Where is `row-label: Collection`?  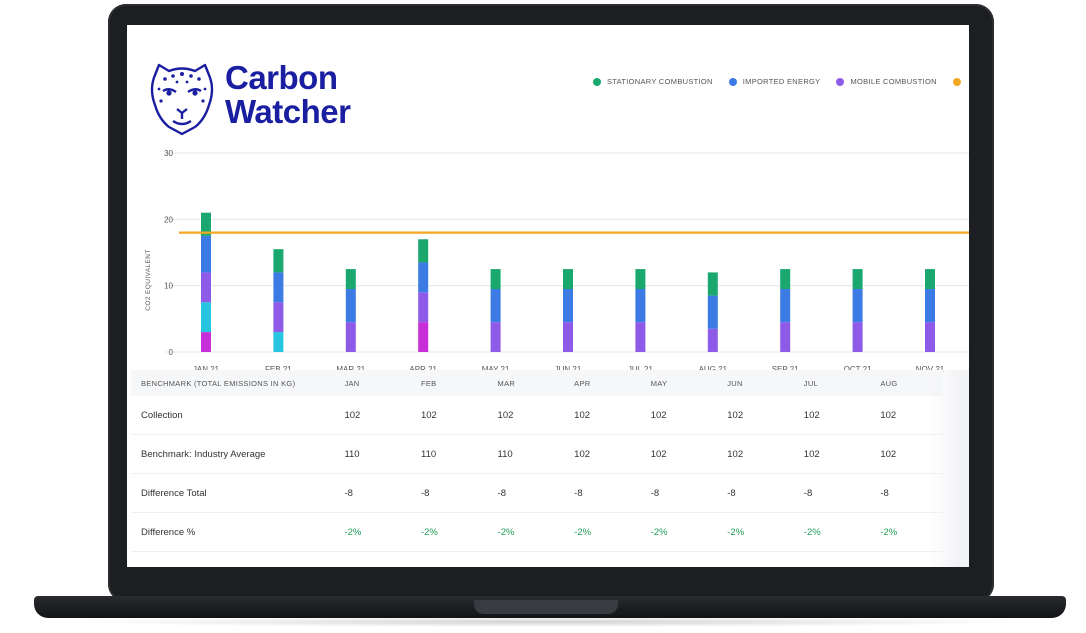 row-label: Collection is located at coordinates (231, 415).